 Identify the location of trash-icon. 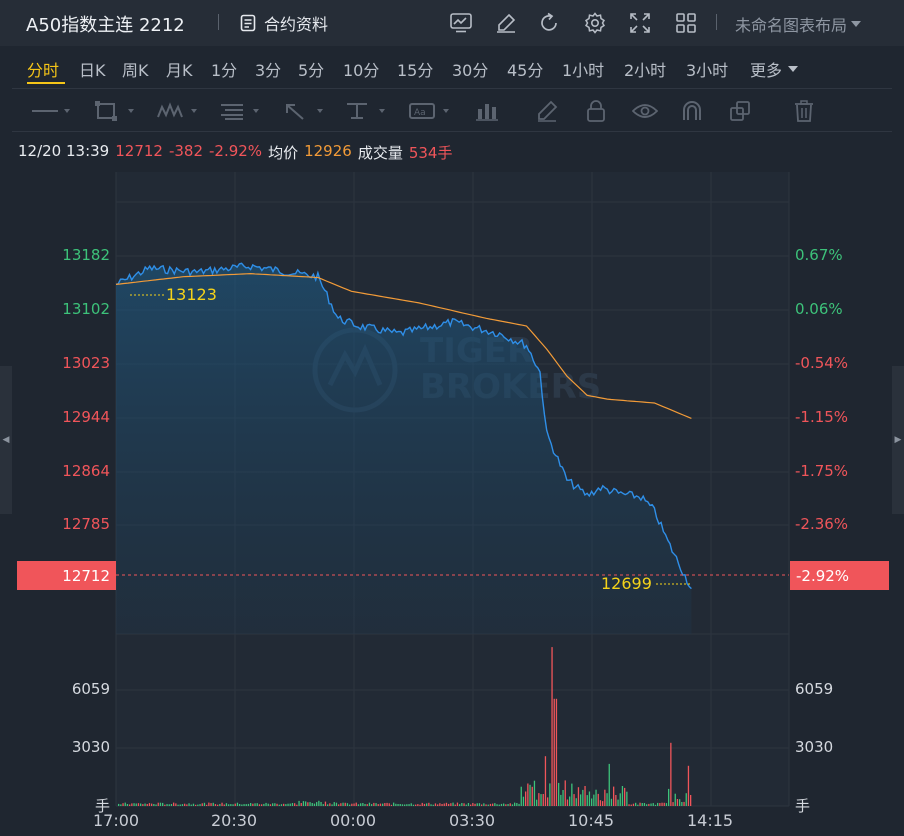
(804, 111).